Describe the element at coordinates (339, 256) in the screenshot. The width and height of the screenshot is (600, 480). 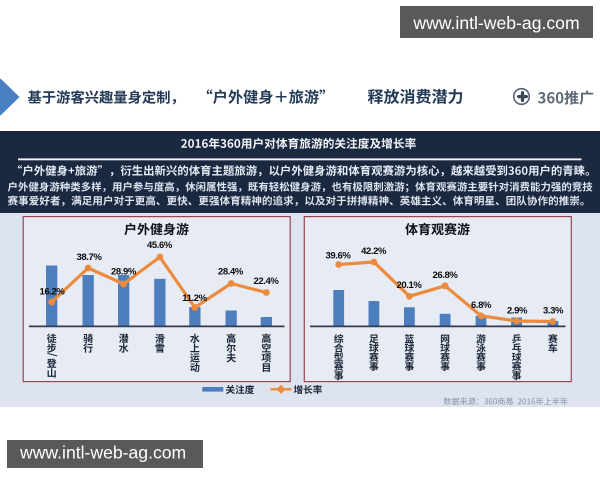
I see `svg-text: 39.6%` at that location.